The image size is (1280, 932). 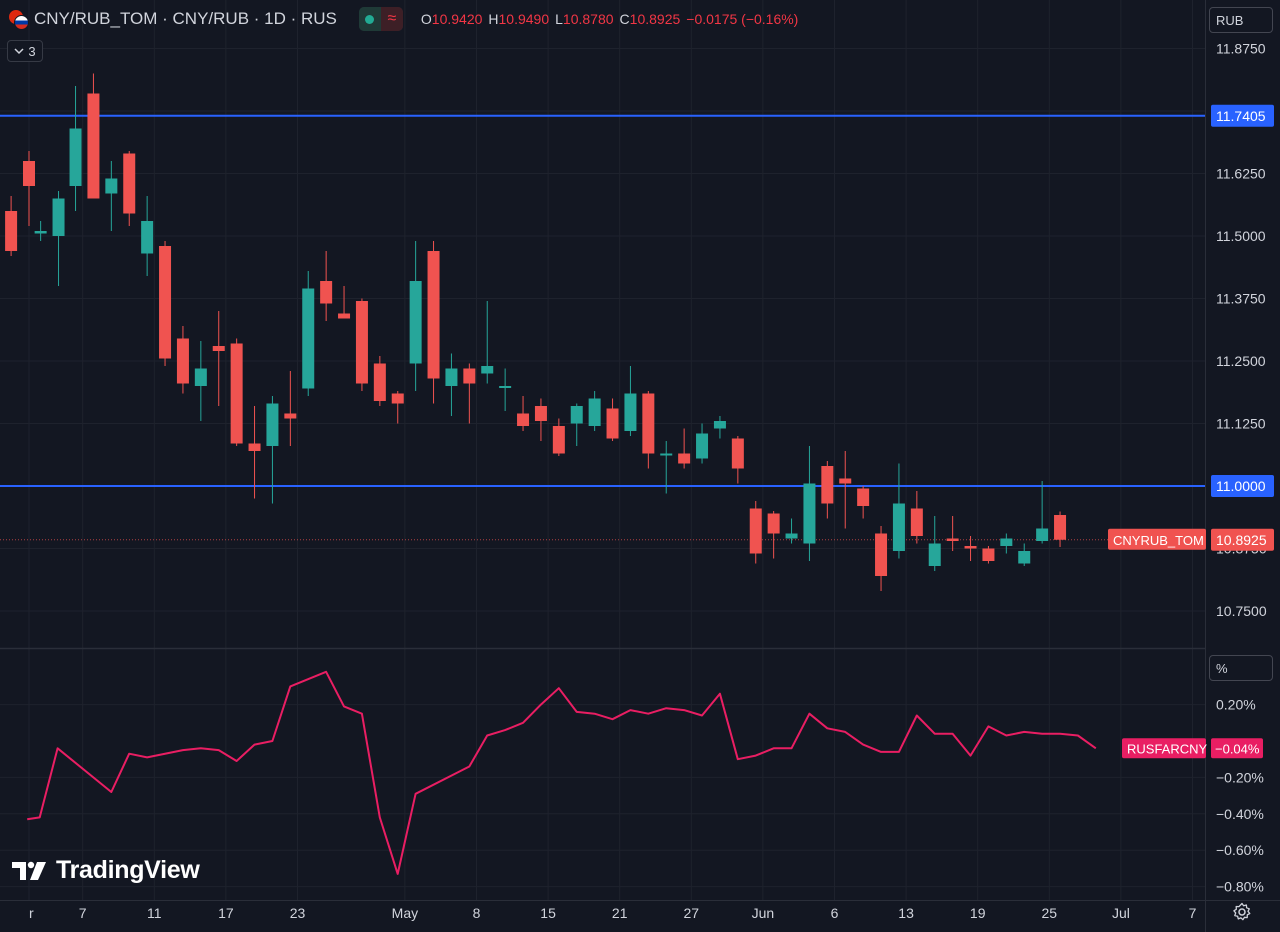 What do you see at coordinates (1237, 748) in the screenshot?
I see `spread-value-label: −0.04%` at bounding box center [1237, 748].